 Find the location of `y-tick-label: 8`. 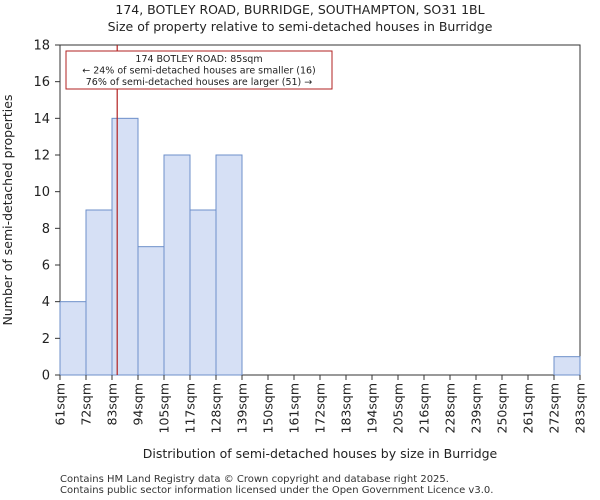

y-tick-label: 8 is located at coordinates (46, 229).